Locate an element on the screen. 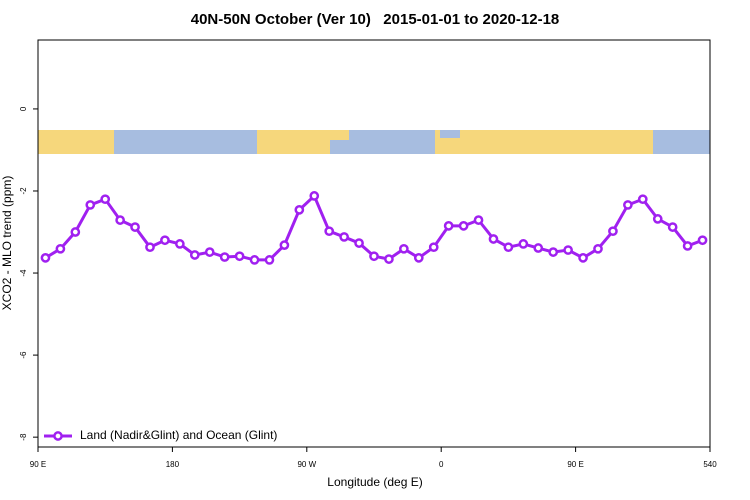  y-tick-label: -6 is located at coordinates (23, 355).